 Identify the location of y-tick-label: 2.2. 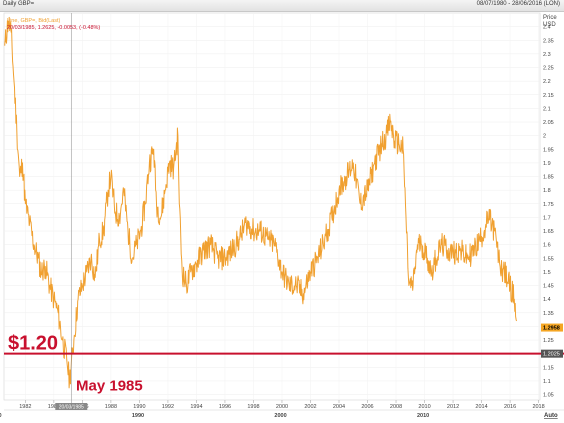
(547, 82).